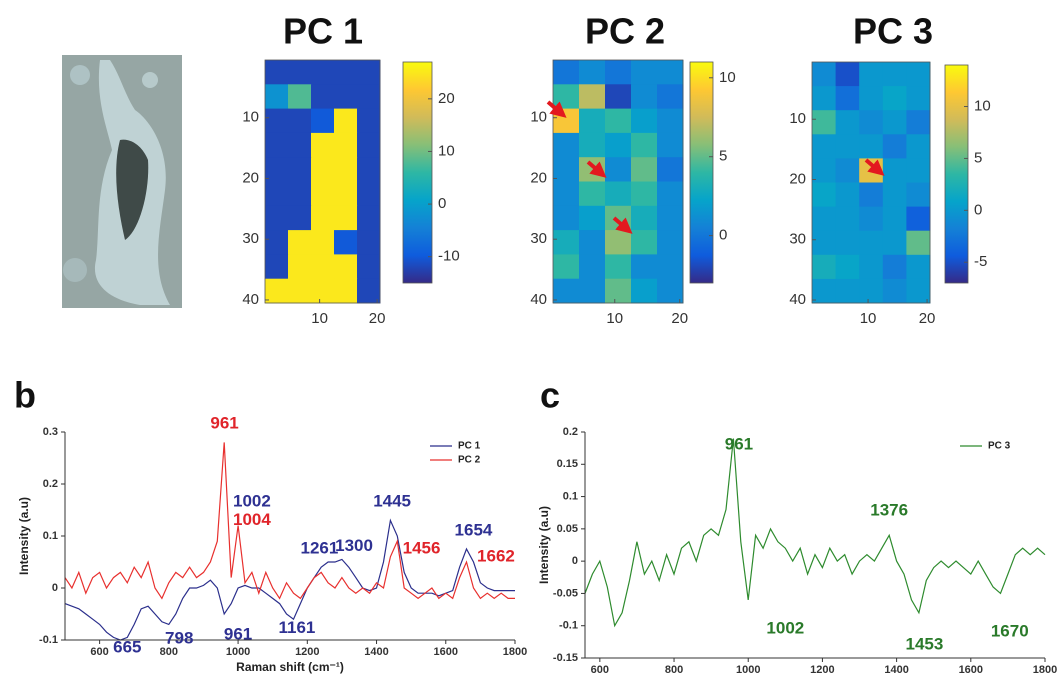  Describe the element at coordinates (889, 509) in the screenshot. I see `annotation: 1376` at that location.